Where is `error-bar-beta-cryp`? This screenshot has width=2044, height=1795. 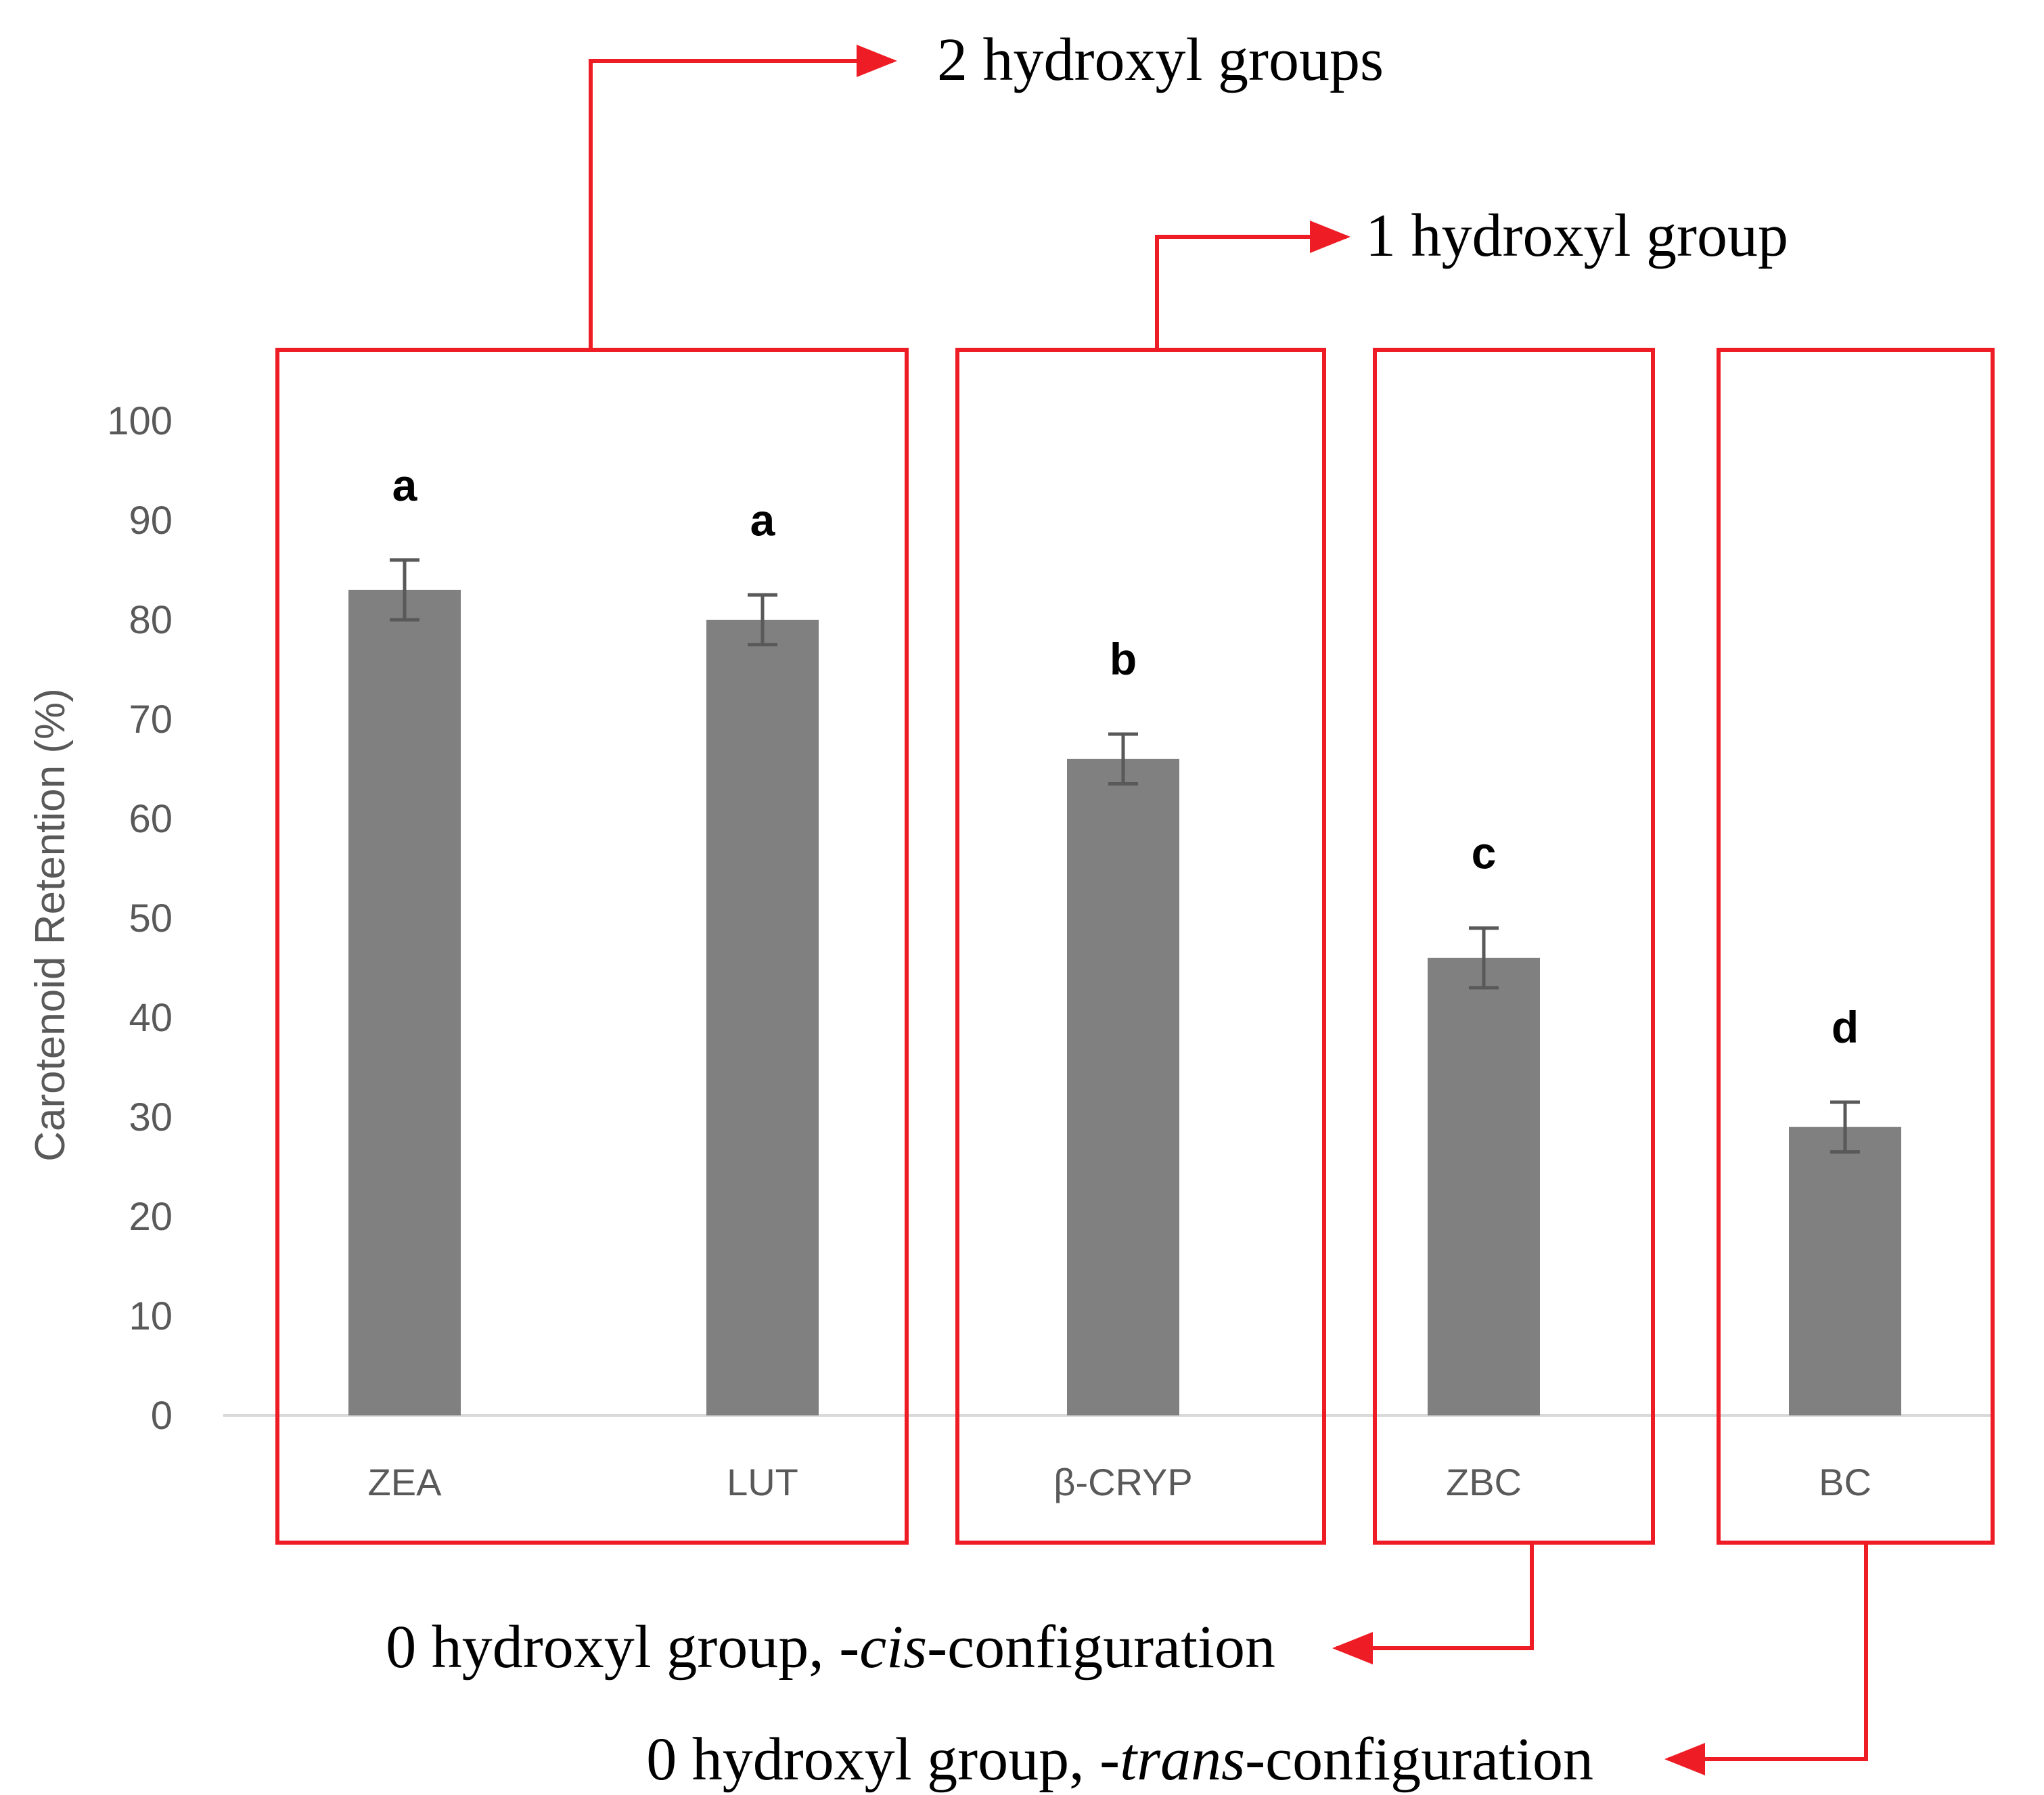 error-bar-beta-cryp is located at coordinates (1123, 759).